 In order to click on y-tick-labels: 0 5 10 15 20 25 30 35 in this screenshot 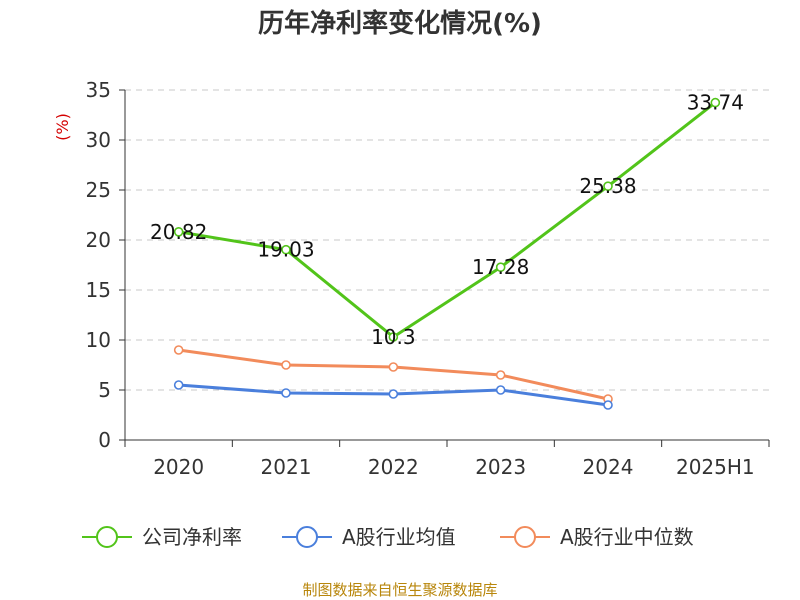, I will do `click(98, 265)`.